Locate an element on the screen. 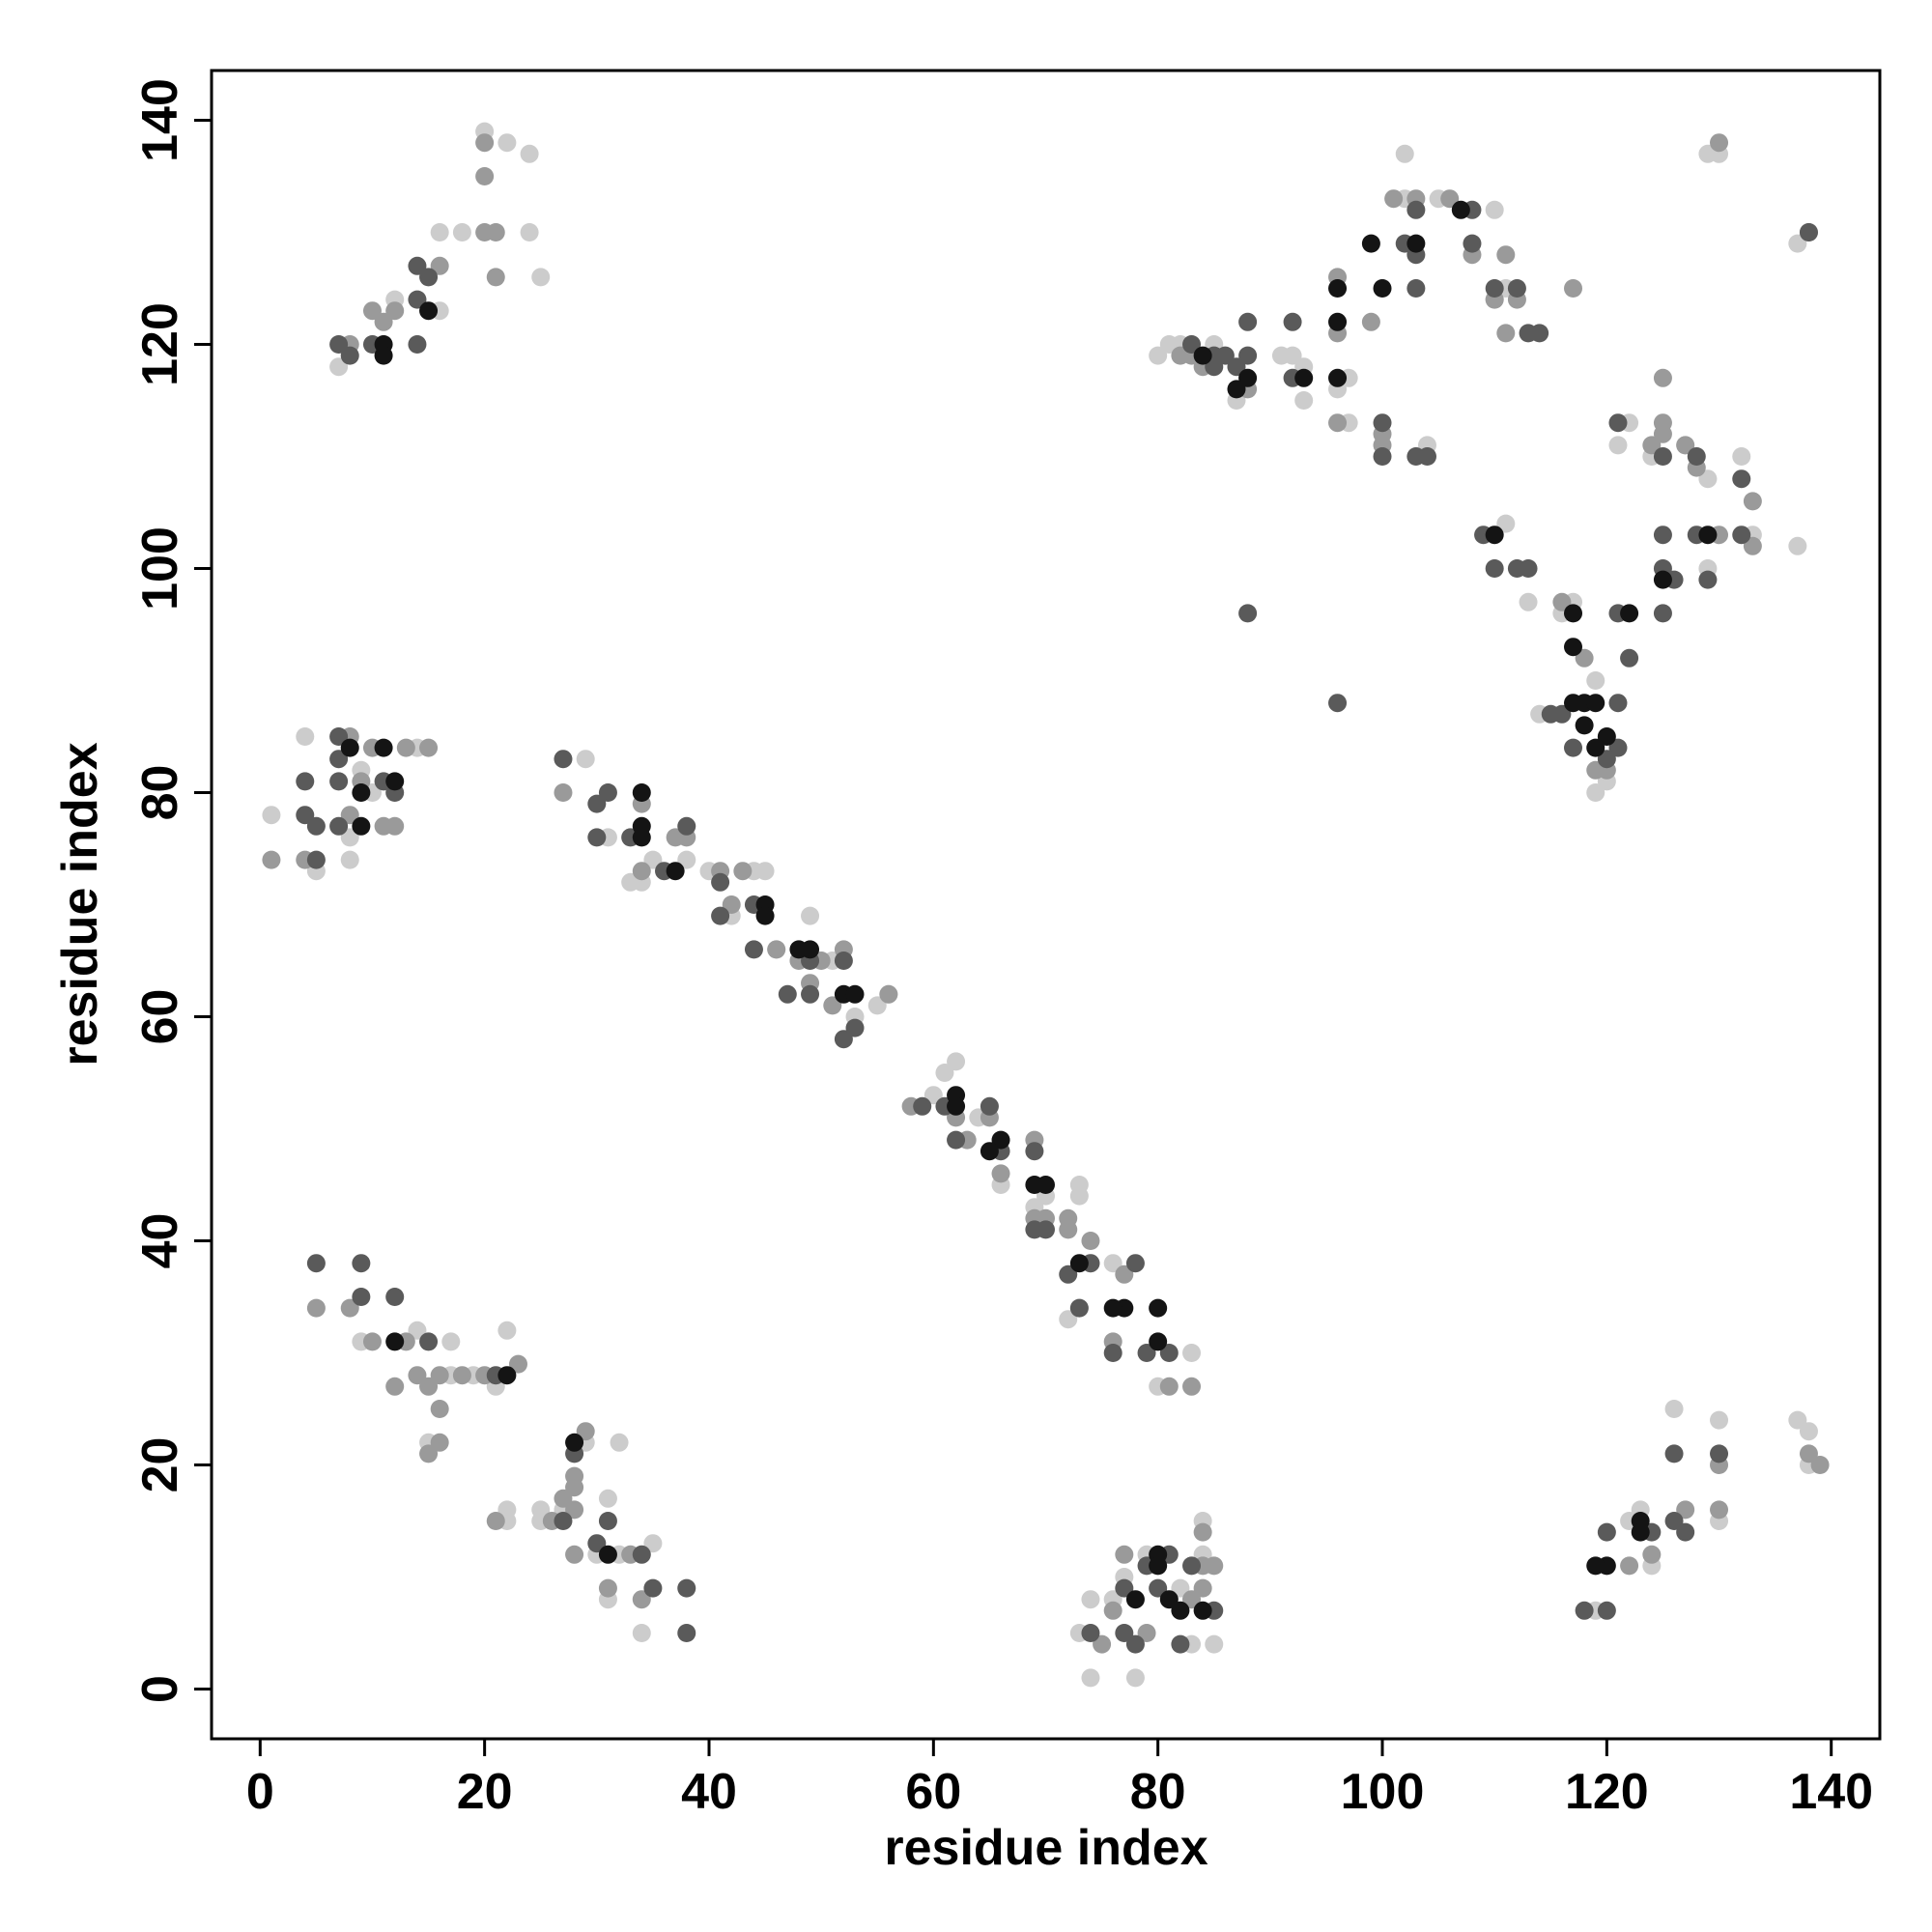 This screenshot has width=1932, height=1932. x-tick-label: 20 is located at coordinates (485, 1792).